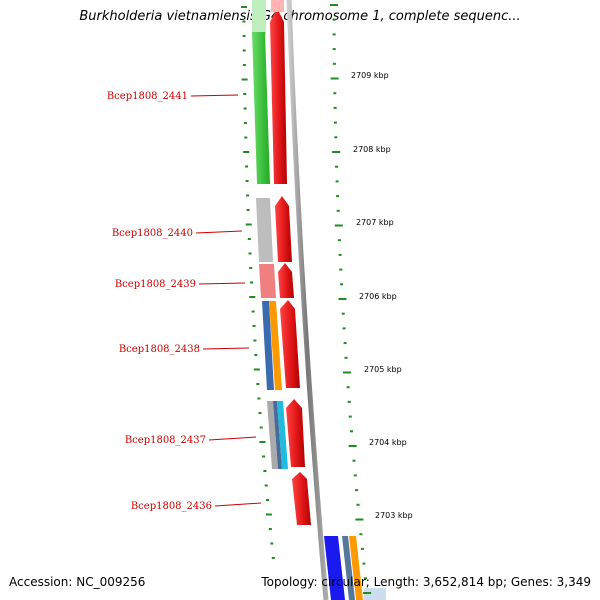 The width and height of the screenshot is (600, 600). Describe the element at coordinates (383, 369) in the screenshot. I see `tick-label: 2705 kbp` at that location.